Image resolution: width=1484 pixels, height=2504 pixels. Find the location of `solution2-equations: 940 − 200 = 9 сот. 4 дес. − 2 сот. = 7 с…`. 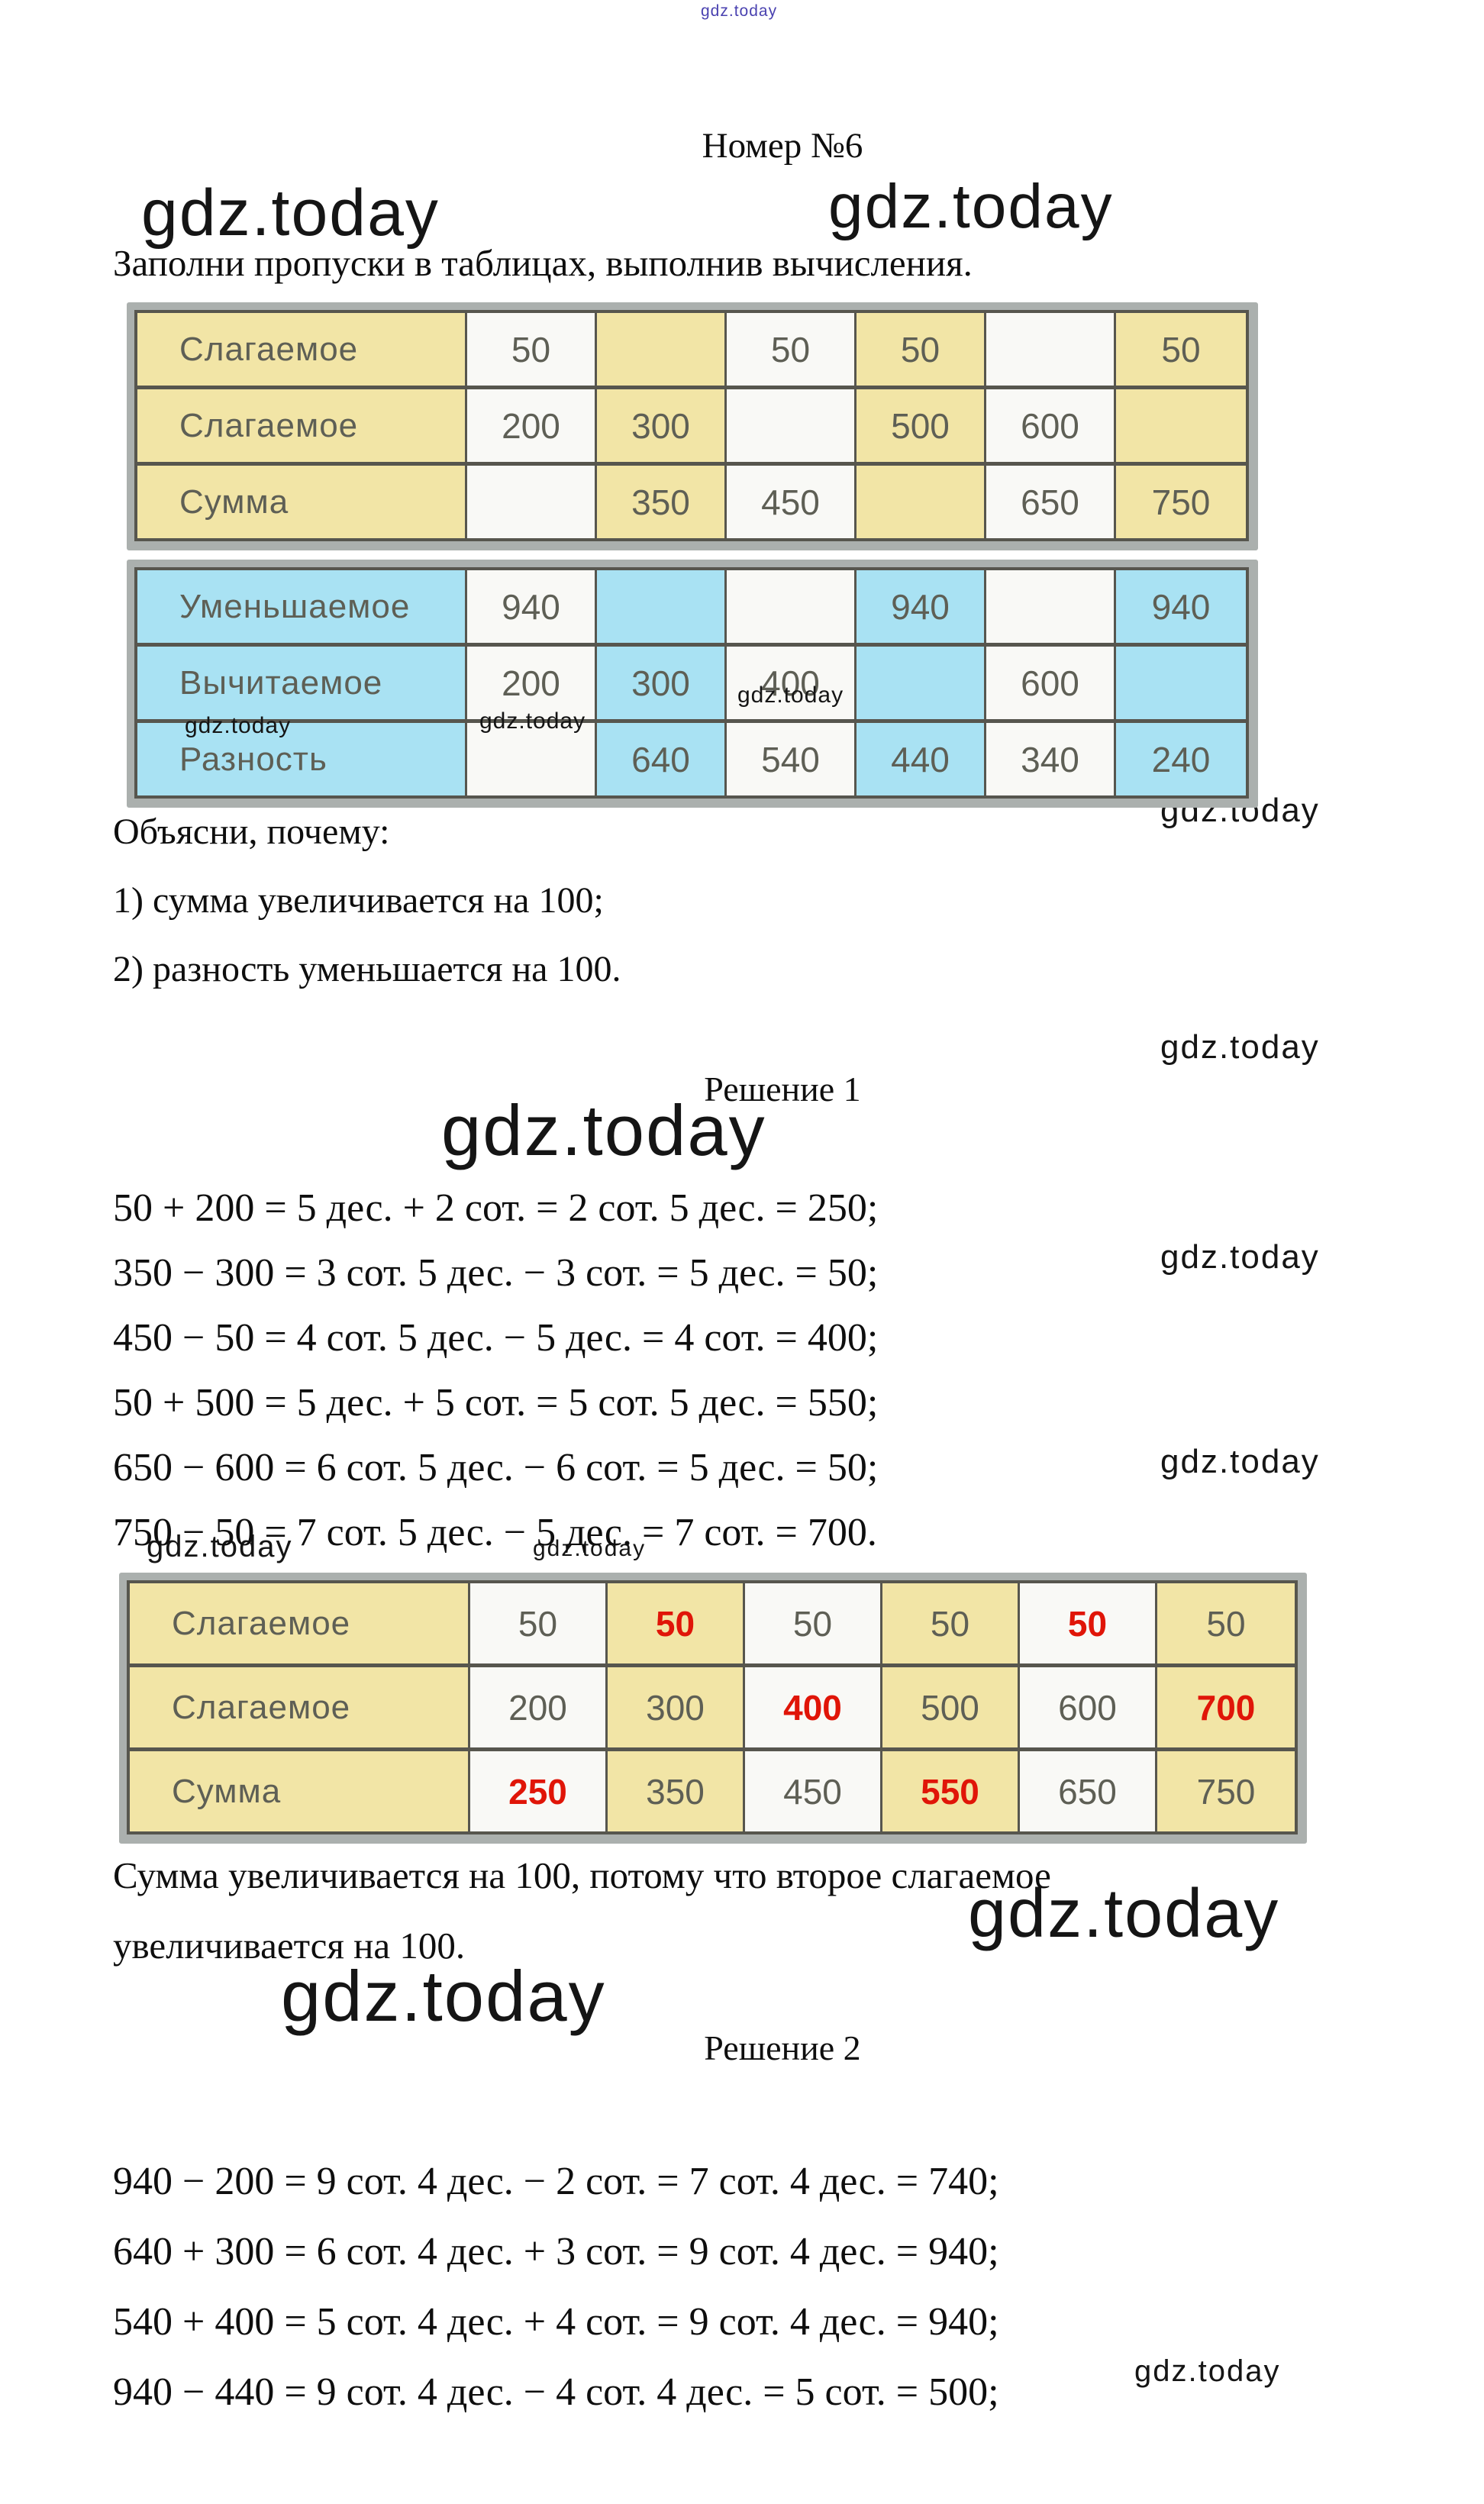

solution2-equations: 940 − 200 = 9 сот. 4 дес. − 2 сот. = 7 с… is located at coordinates (556, 2287).